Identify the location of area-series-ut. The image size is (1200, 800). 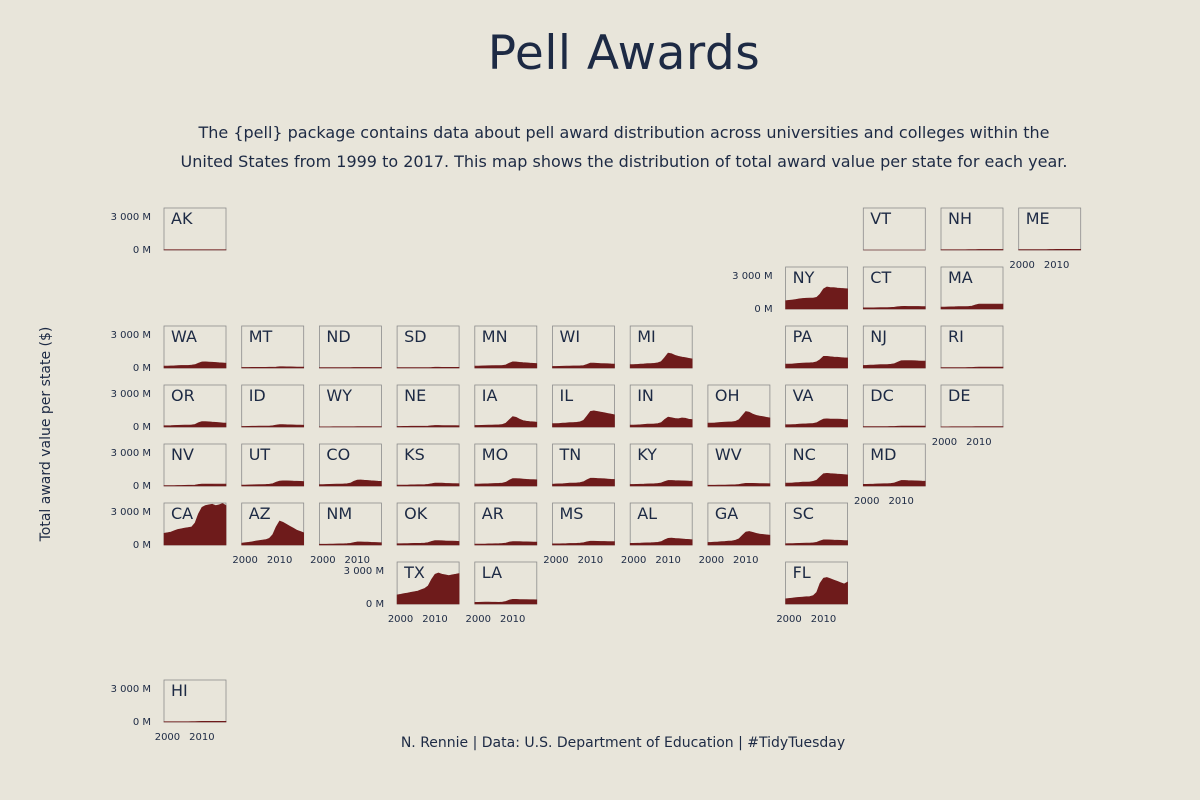
(272, 483).